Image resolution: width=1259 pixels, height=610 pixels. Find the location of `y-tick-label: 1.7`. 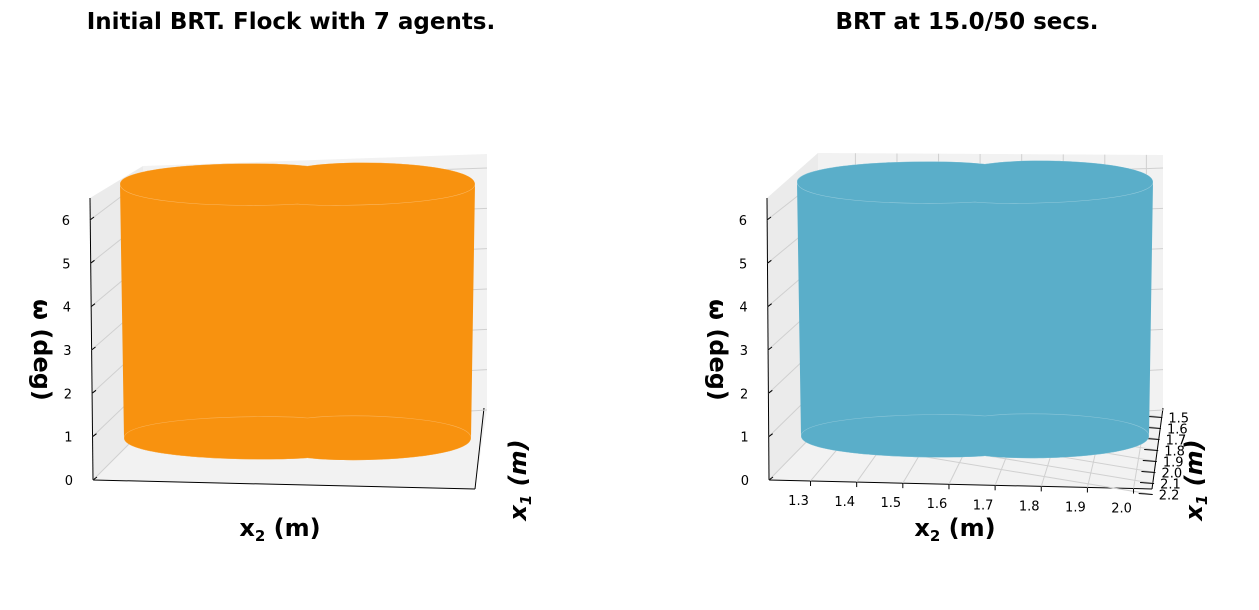

y-tick-label: 1.7 is located at coordinates (1176, 441).